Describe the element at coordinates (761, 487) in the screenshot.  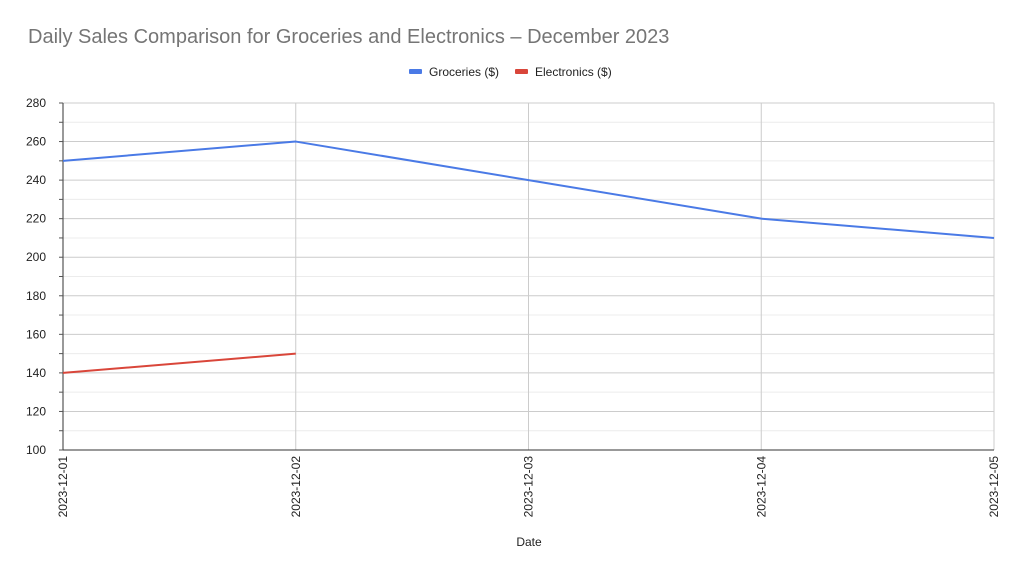
I see `x-tick-label: 2023-12-04` at that location.